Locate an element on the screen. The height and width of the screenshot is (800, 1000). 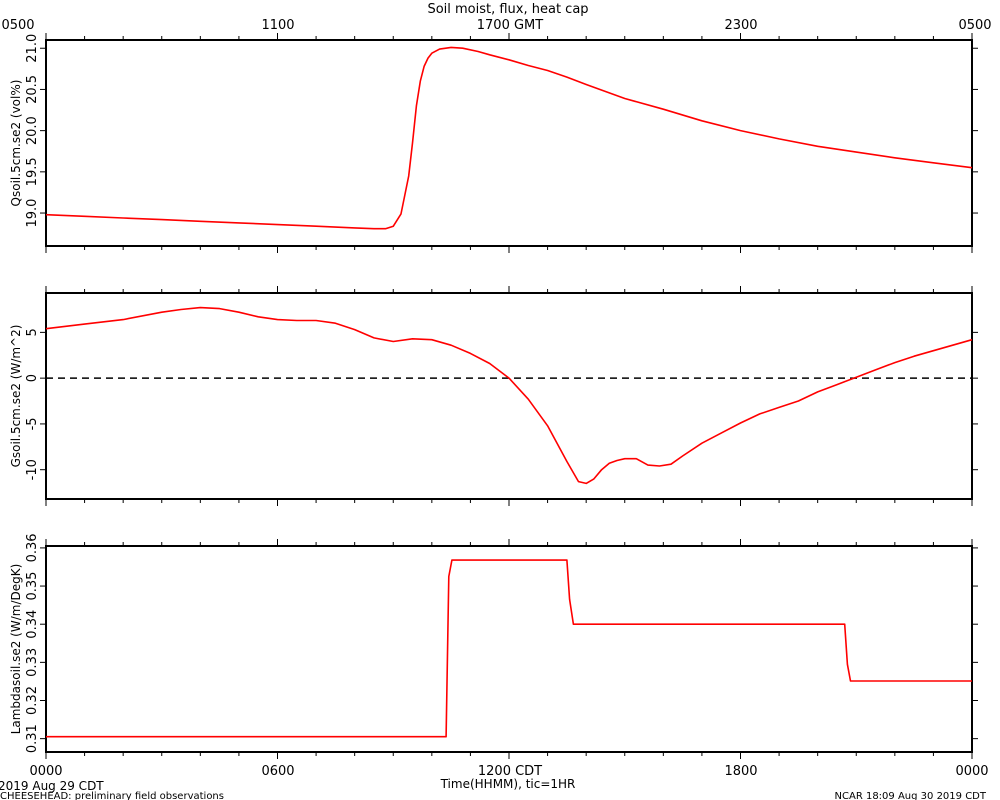
date-label: 2019 Aug 29 CDT is located at coordinates (52, 786).